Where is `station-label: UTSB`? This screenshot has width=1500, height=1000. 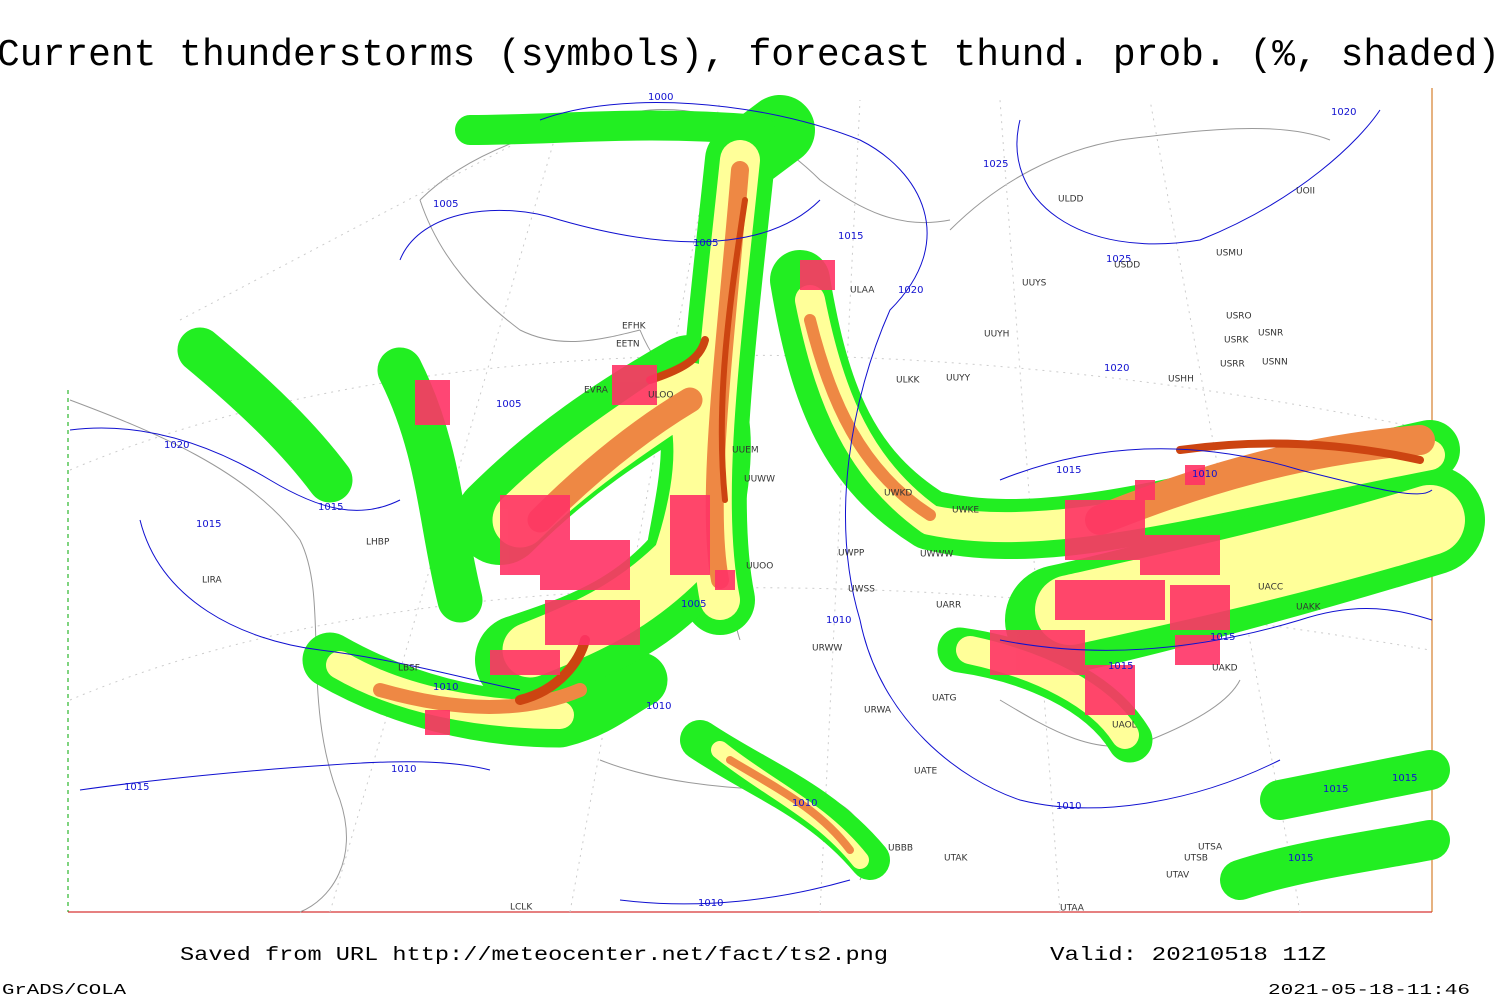
station-label: UTSB is located at coordinates (1196, 859).